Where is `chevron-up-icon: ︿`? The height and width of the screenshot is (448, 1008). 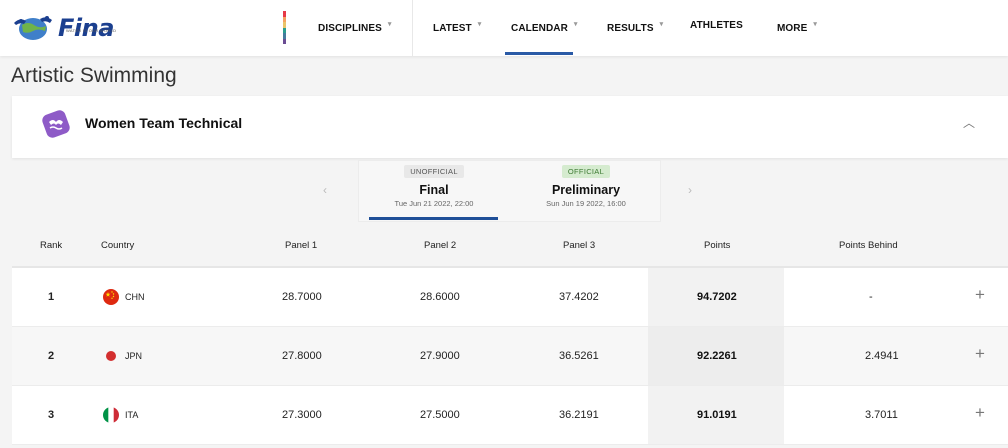
chevron-up-icon: ︿ is located at coordinates (969, 123).